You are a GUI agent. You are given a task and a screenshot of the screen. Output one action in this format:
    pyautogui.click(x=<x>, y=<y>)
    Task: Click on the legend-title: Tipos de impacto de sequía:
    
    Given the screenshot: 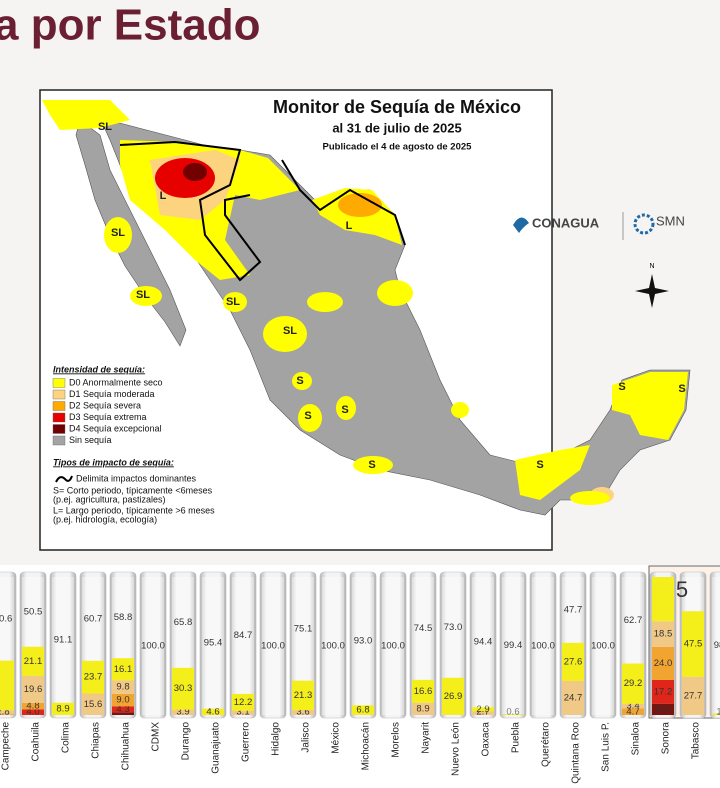 What is the action you would take?
    pyautogui.click(x=113, y=462)
    